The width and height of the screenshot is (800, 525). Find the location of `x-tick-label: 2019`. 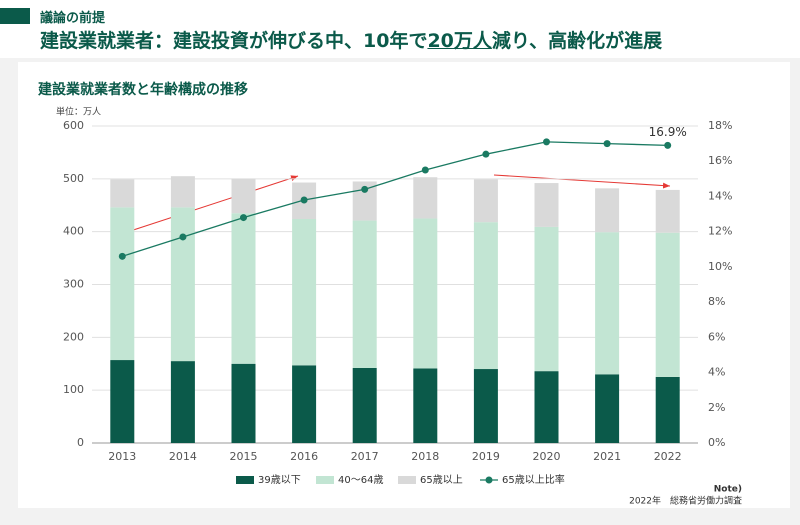

x-tick-label: 2019 is located at coordinates (486, 456).